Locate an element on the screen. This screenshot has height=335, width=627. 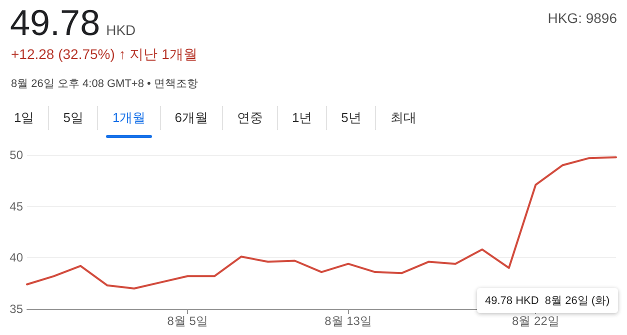
text: 5년 is located at coordinates (351, 118).